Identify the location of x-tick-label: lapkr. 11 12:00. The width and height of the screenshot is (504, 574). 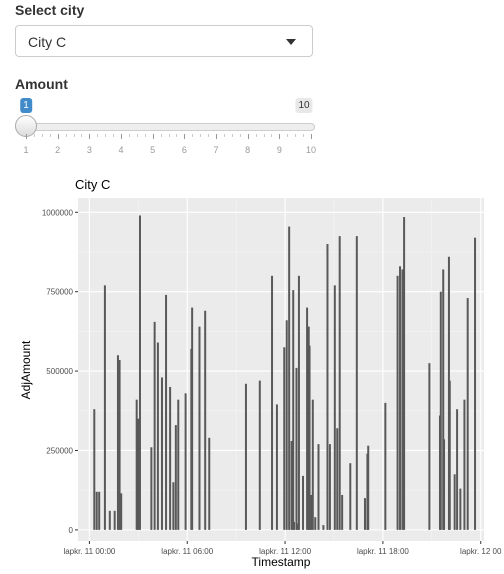
(285, 551).